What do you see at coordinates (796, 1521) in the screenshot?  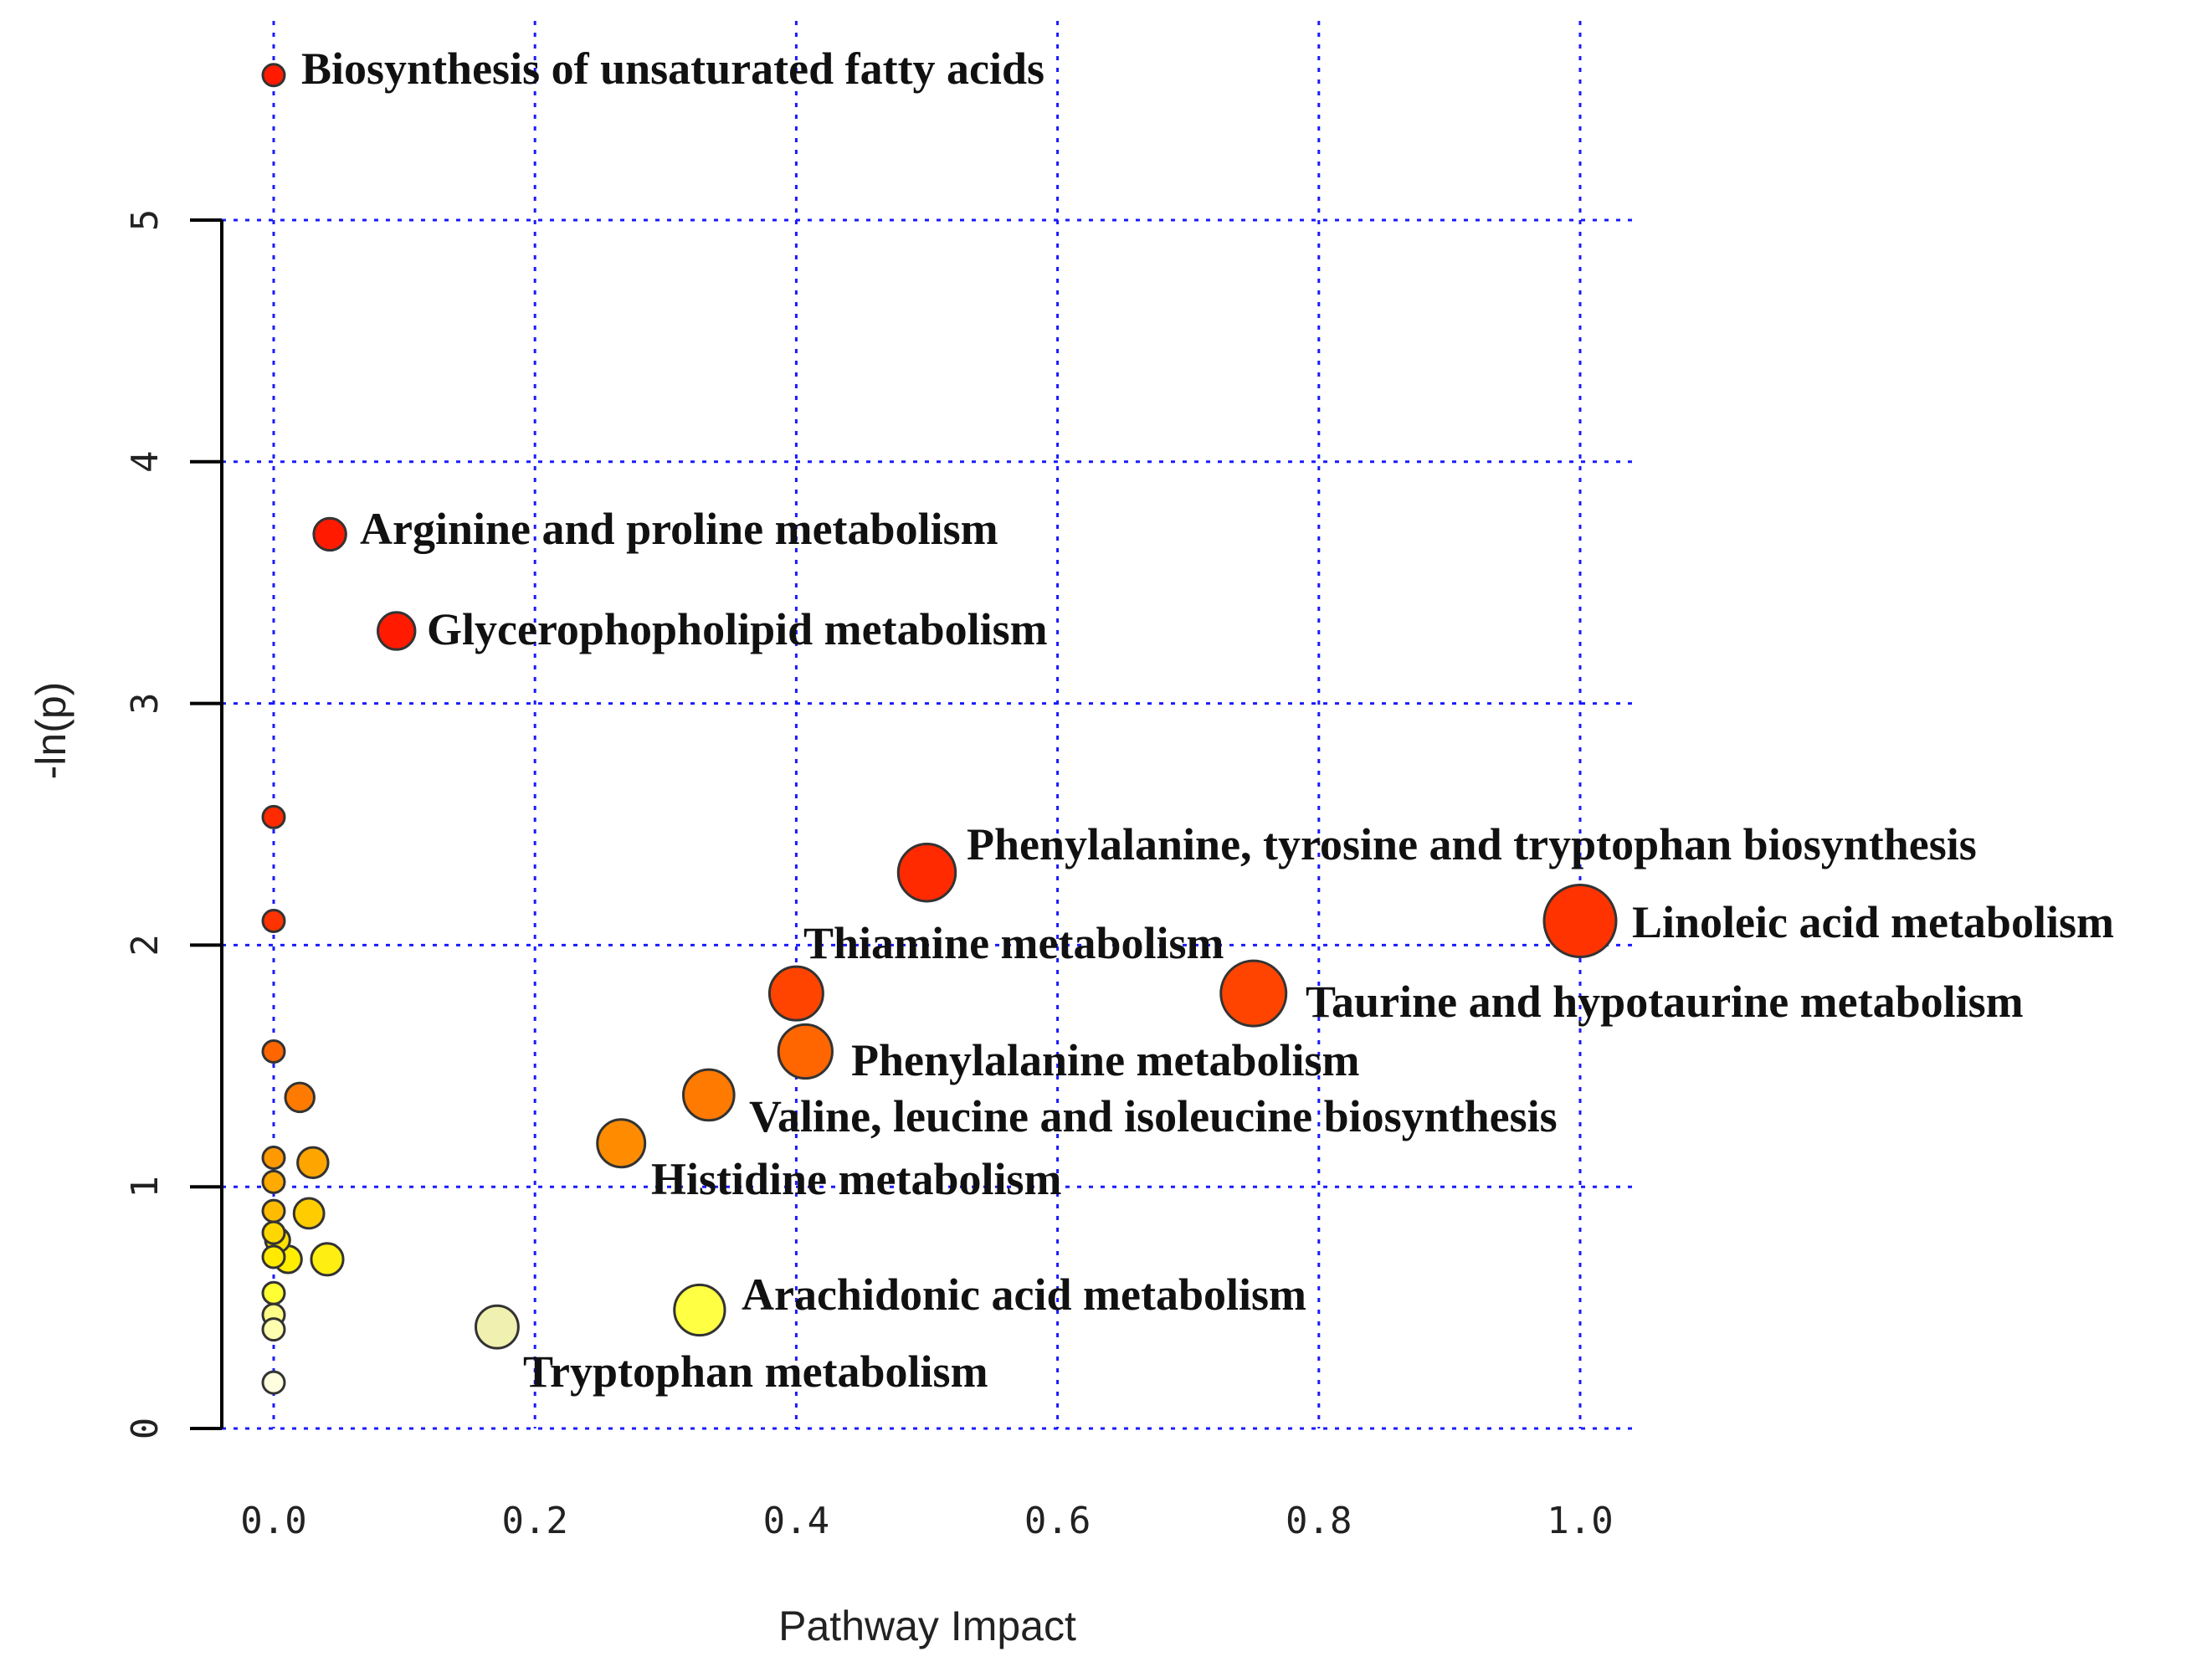 I see `x-tick-label: 0.4` at bounding box center [796, 1521].